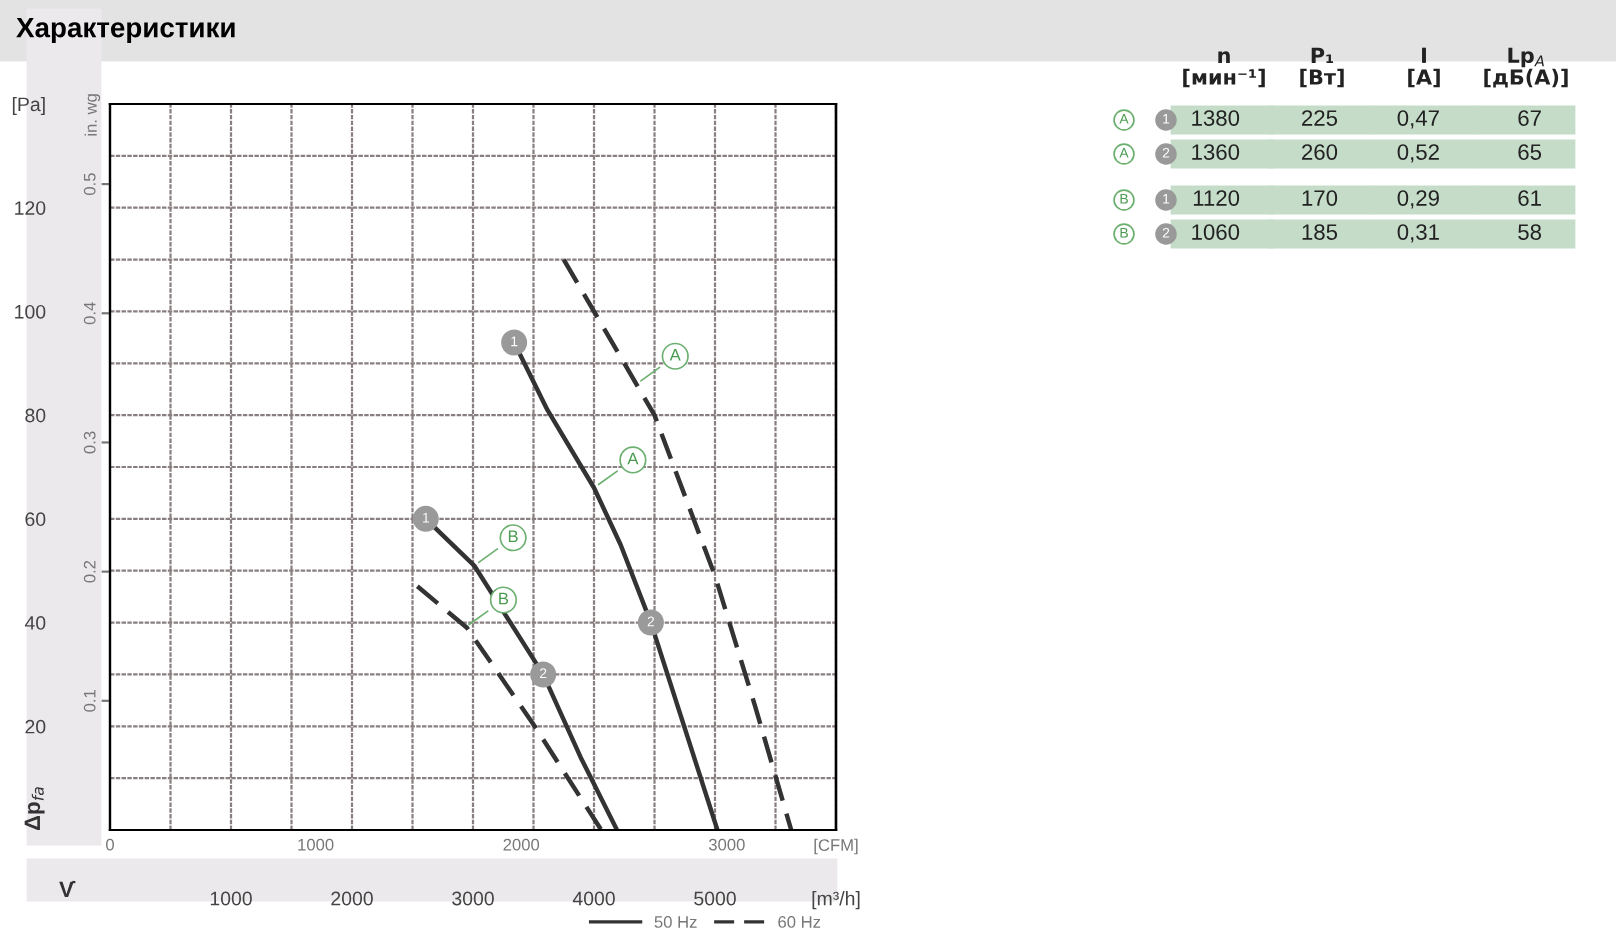  What do you see at coordinates (231, 898) in the screenshot?
I see `x-tick-label: 1000` at bounding box center [231, 898].